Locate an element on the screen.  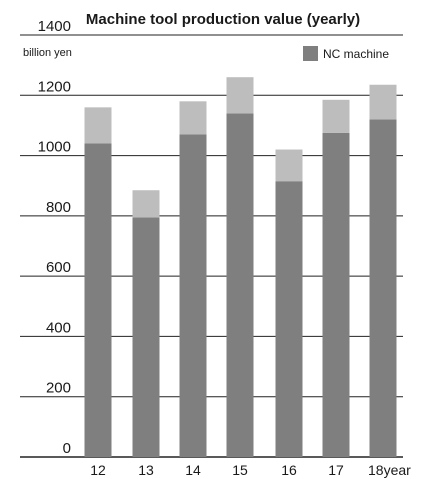
x-tick-label-17: 17 is located at coordinates (336, 470).